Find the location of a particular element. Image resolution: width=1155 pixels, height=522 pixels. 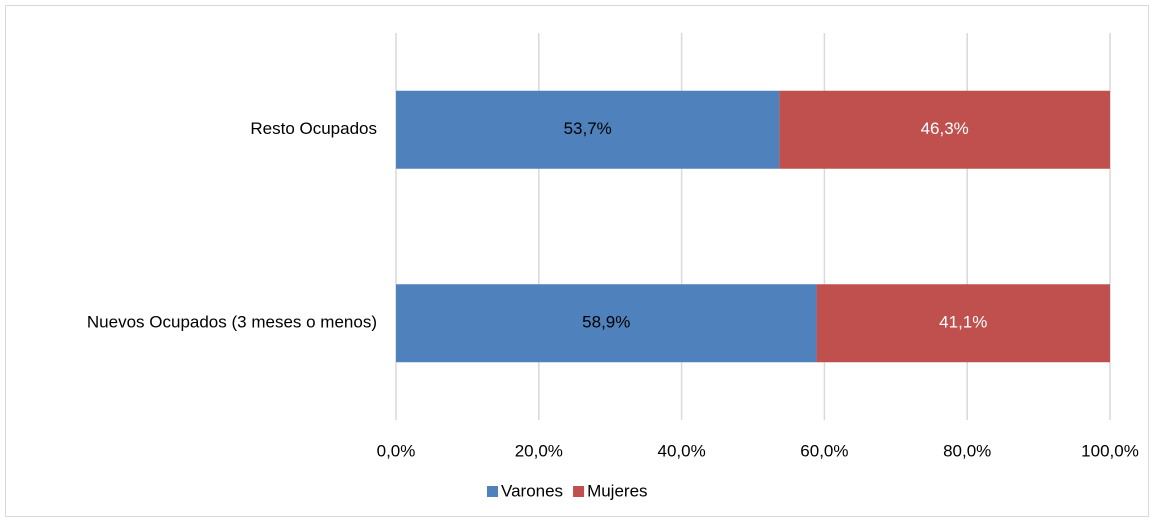

legend-label: Mujeres is located at coordinates (617, 490).